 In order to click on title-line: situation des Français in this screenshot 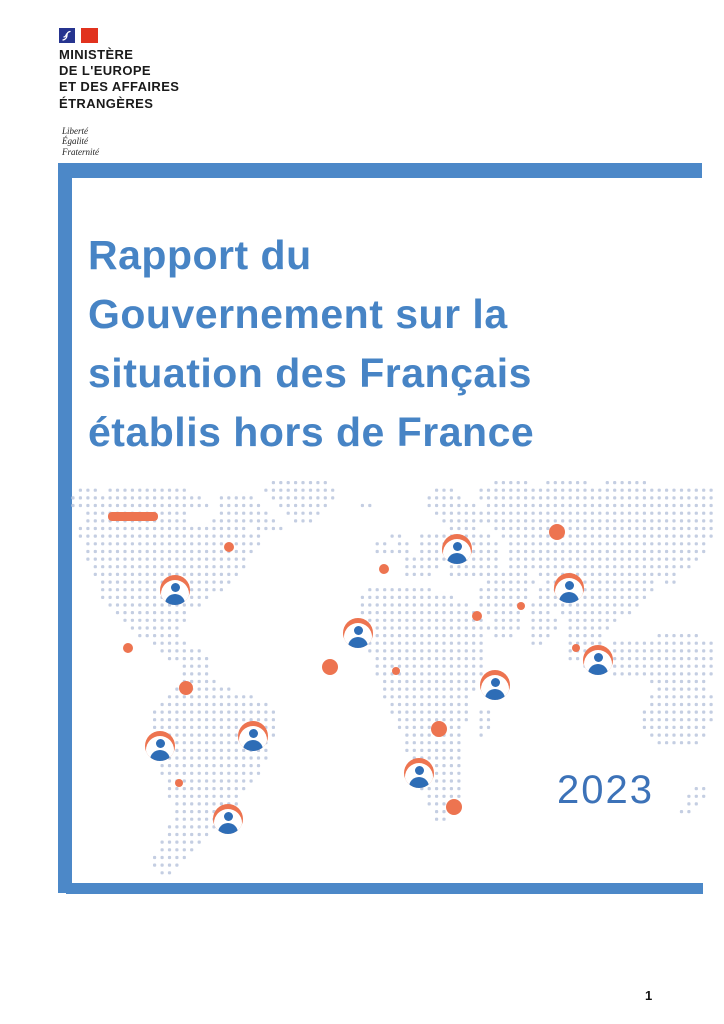, I will do `click(310, 373)`.